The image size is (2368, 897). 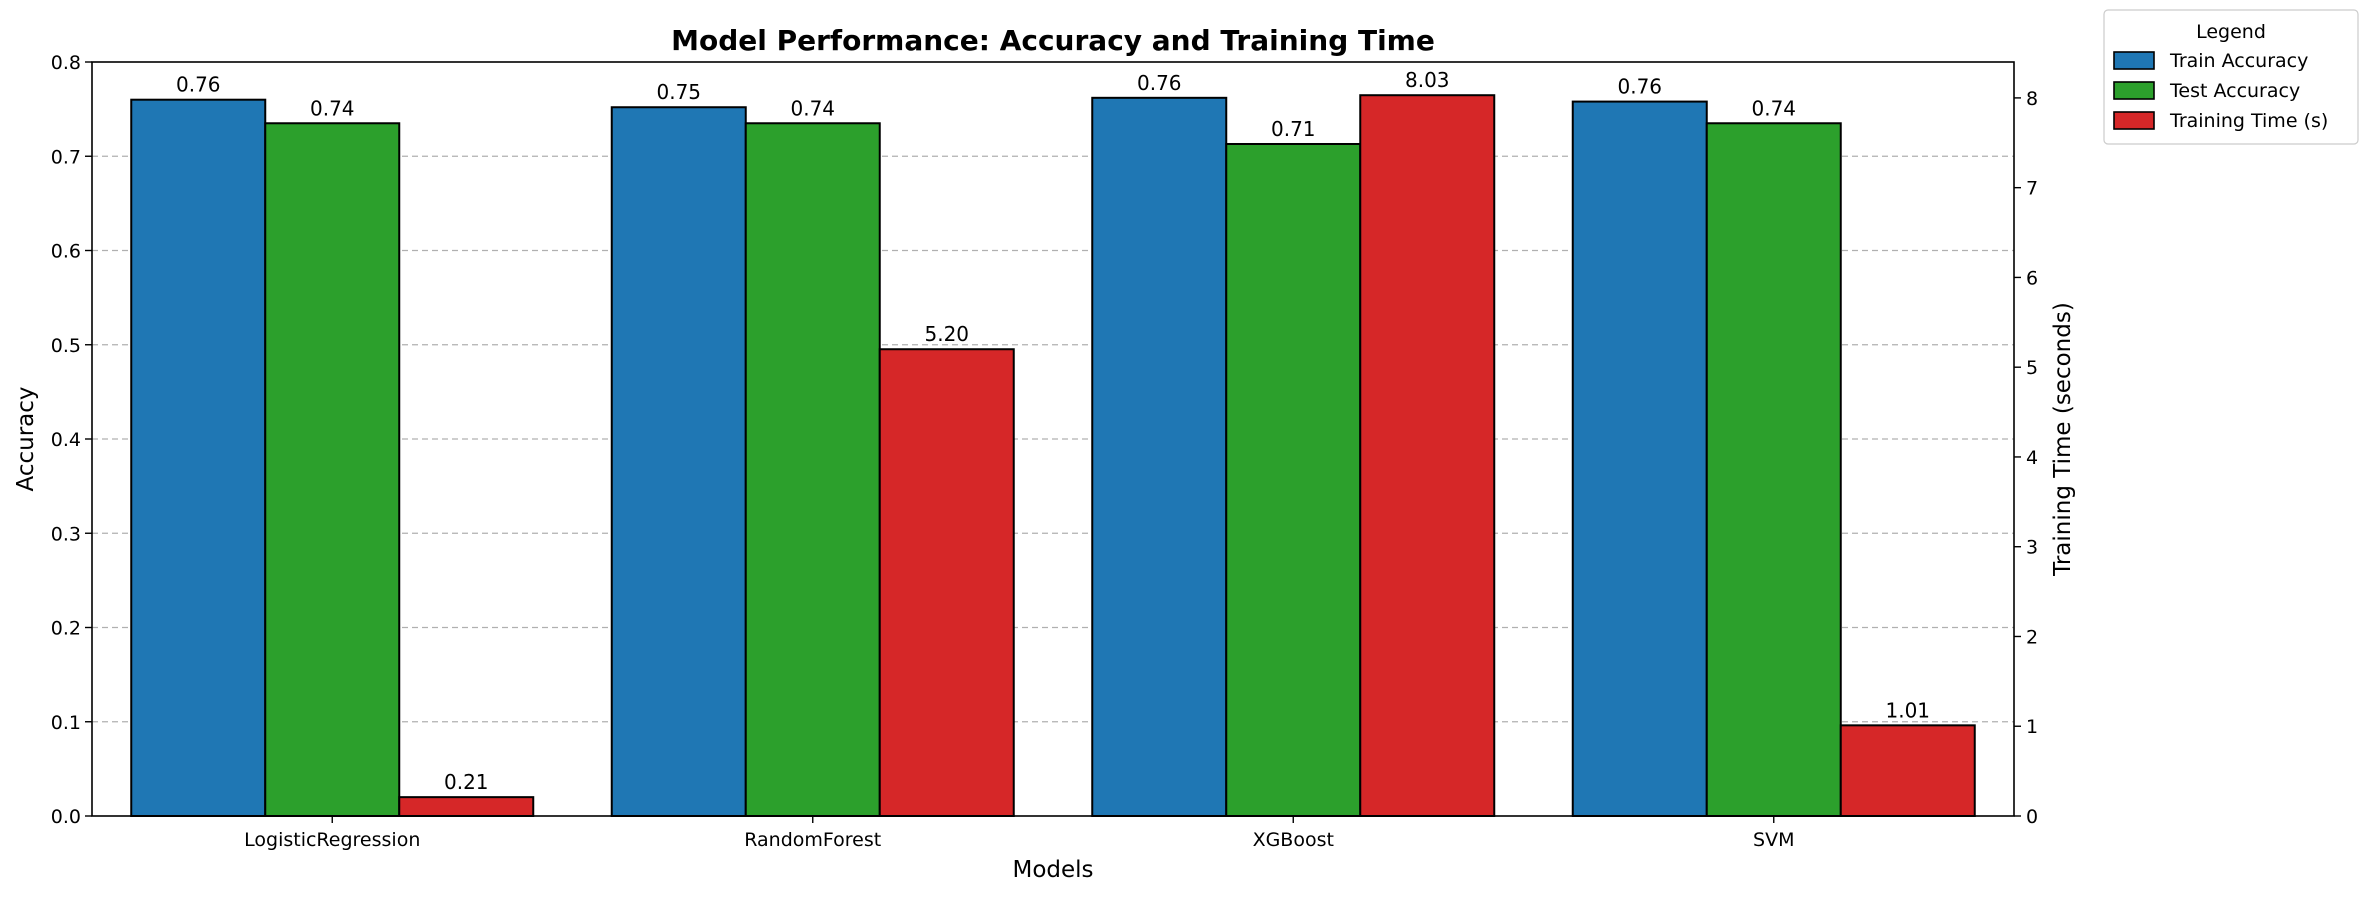 I want to click on y-tick-label: 0.4, so click(x=66, y=440).